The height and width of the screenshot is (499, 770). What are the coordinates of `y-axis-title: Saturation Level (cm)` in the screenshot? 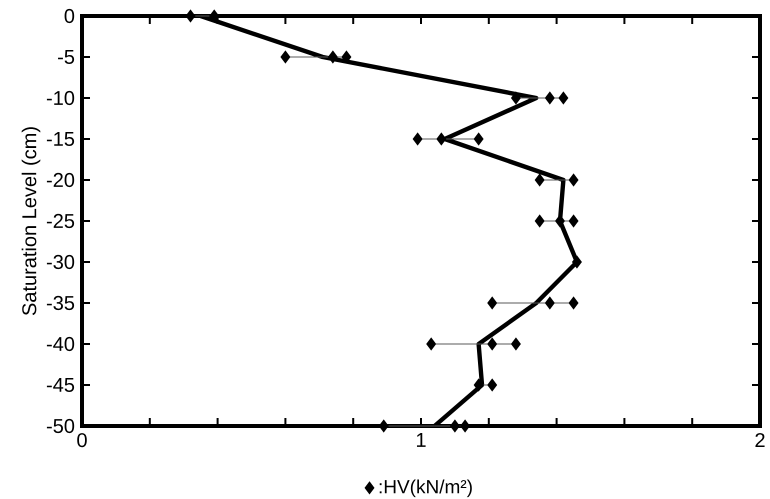 It's located at (31, 221).